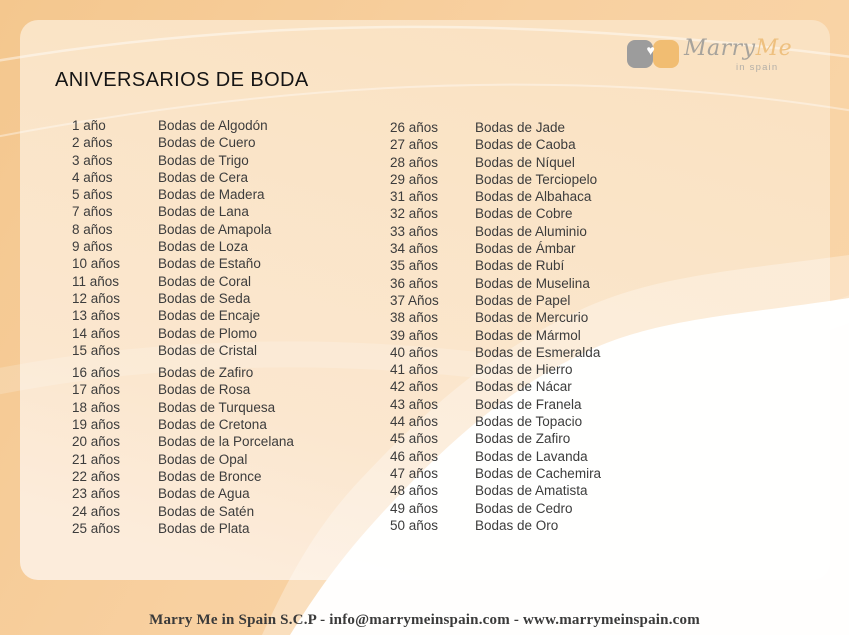 The height and width of the screenshot is (635, 849). I want to click on anniversary-name: Bodas de Cedro, so click(524, 508).